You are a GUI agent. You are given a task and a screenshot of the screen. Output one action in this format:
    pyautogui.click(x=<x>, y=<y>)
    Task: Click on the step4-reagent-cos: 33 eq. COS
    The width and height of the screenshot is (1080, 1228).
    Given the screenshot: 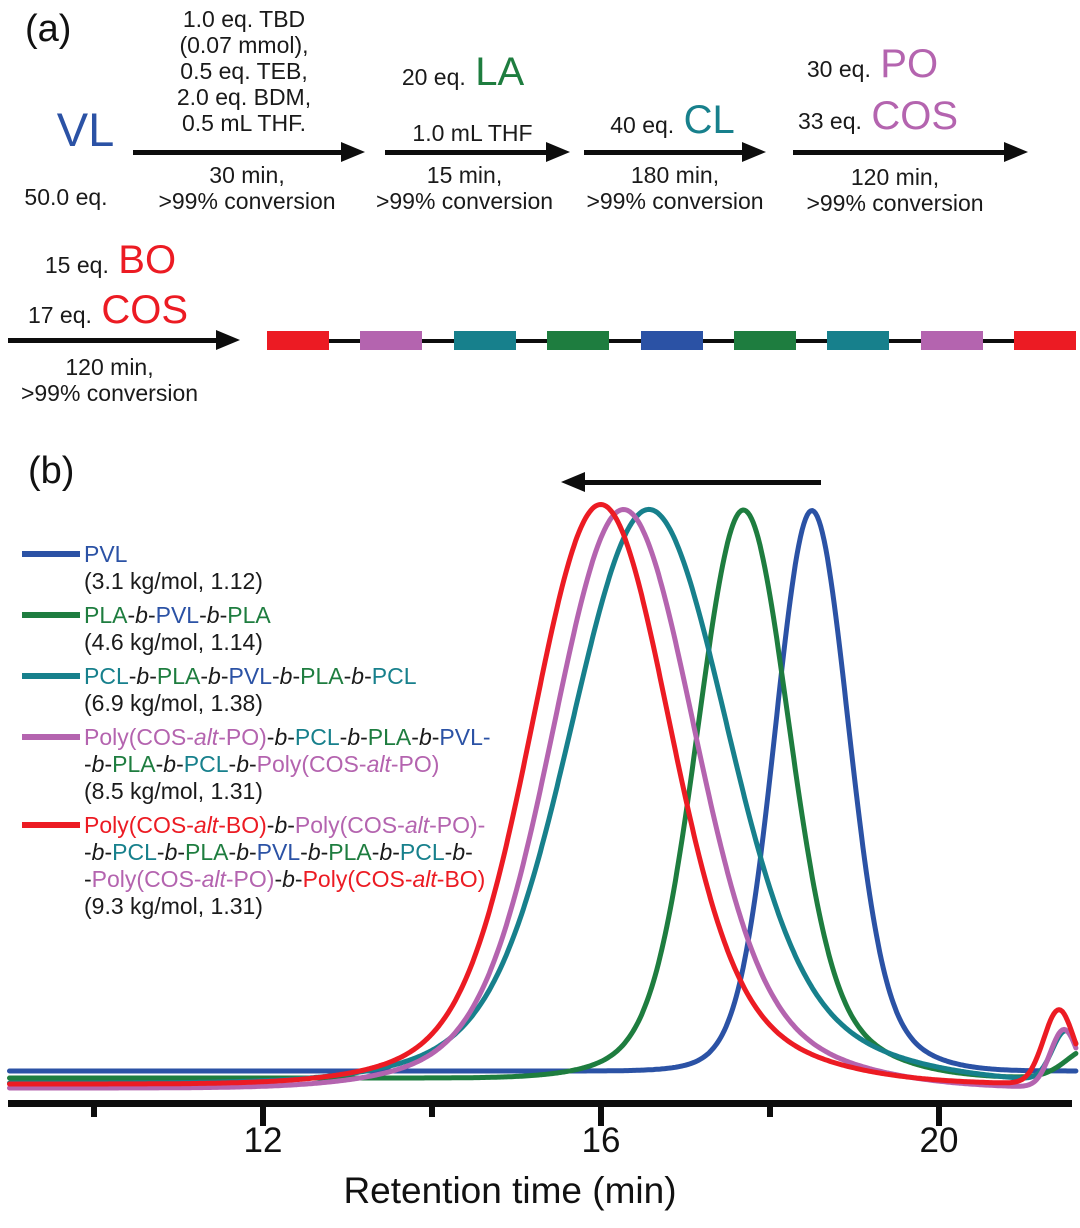 What is the action you would take?
    pyautogui.click(x=878, y=116)
    